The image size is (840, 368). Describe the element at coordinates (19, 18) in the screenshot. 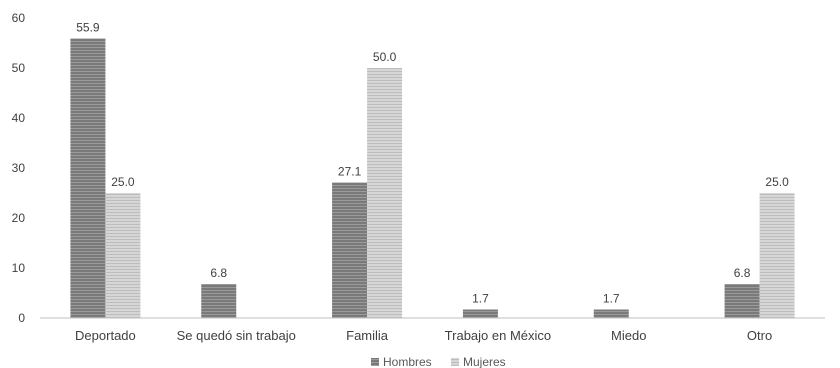

I see `y-tick-label: 60` at that location.